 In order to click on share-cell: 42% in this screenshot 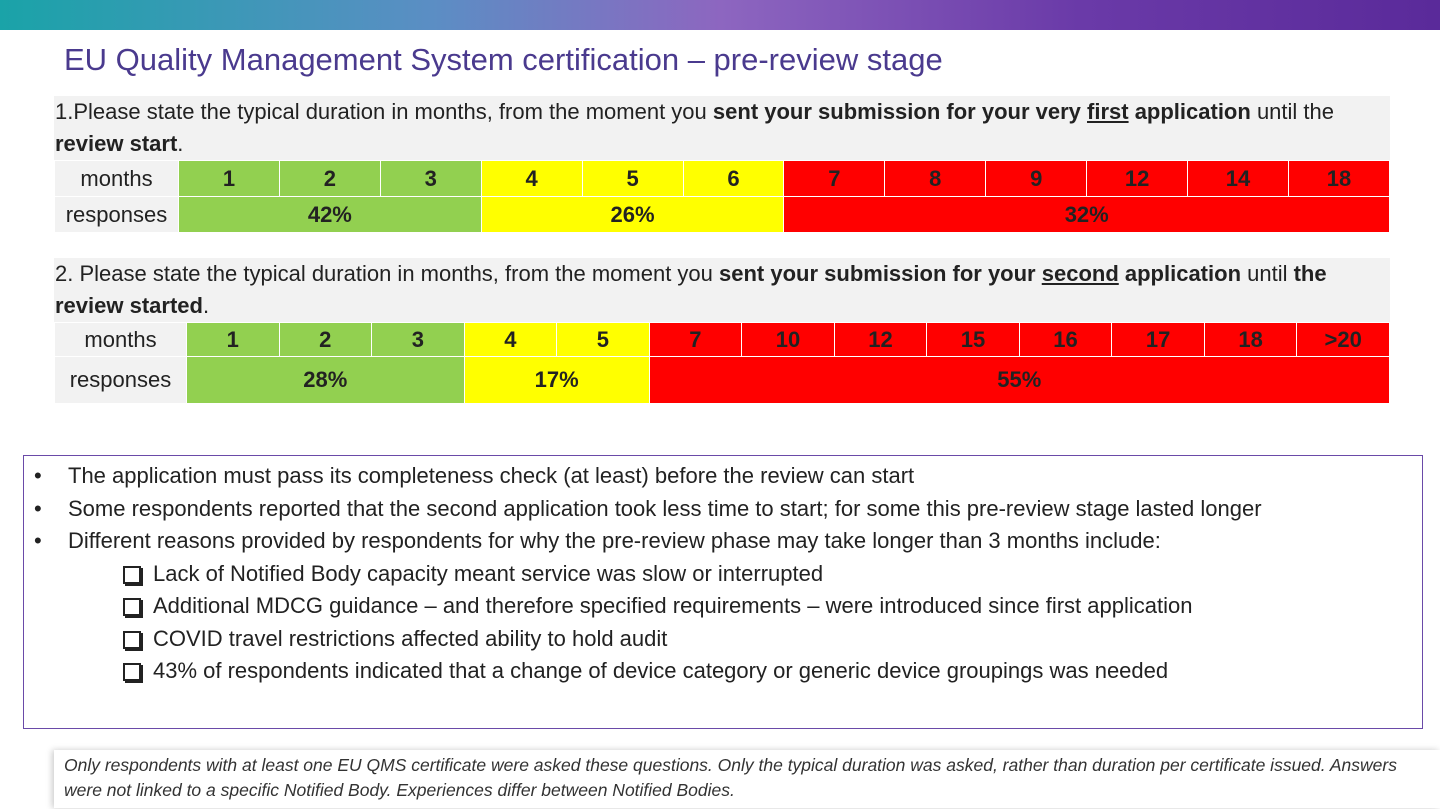, I will do `click(330, 214)`.